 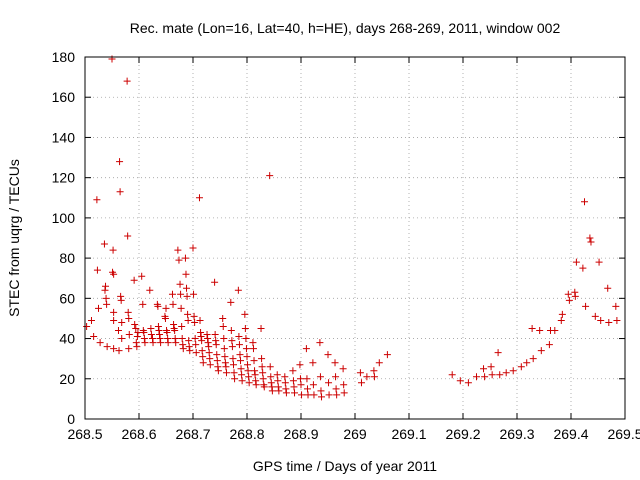 What do you see at coordinates (84, 434) in the screenshot?
I see `x-tick-label: 268.5` at bounding box center [84, 434].